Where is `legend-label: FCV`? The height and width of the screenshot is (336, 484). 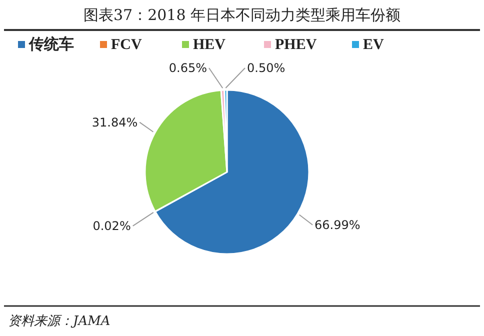 legend-label: FCV is located at coordinates (126, 45).